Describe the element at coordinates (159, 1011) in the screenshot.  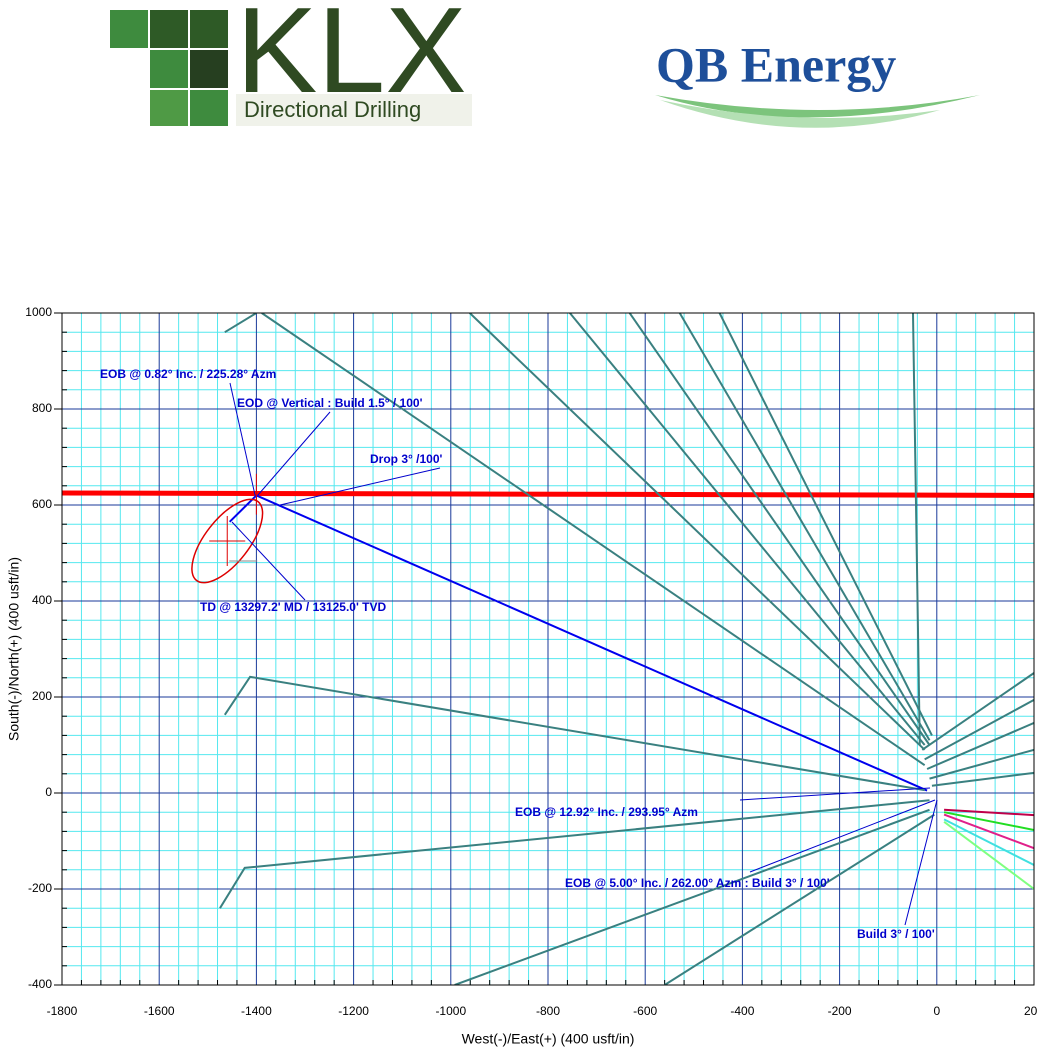
I see `x-tick-label: -1600` at that location.